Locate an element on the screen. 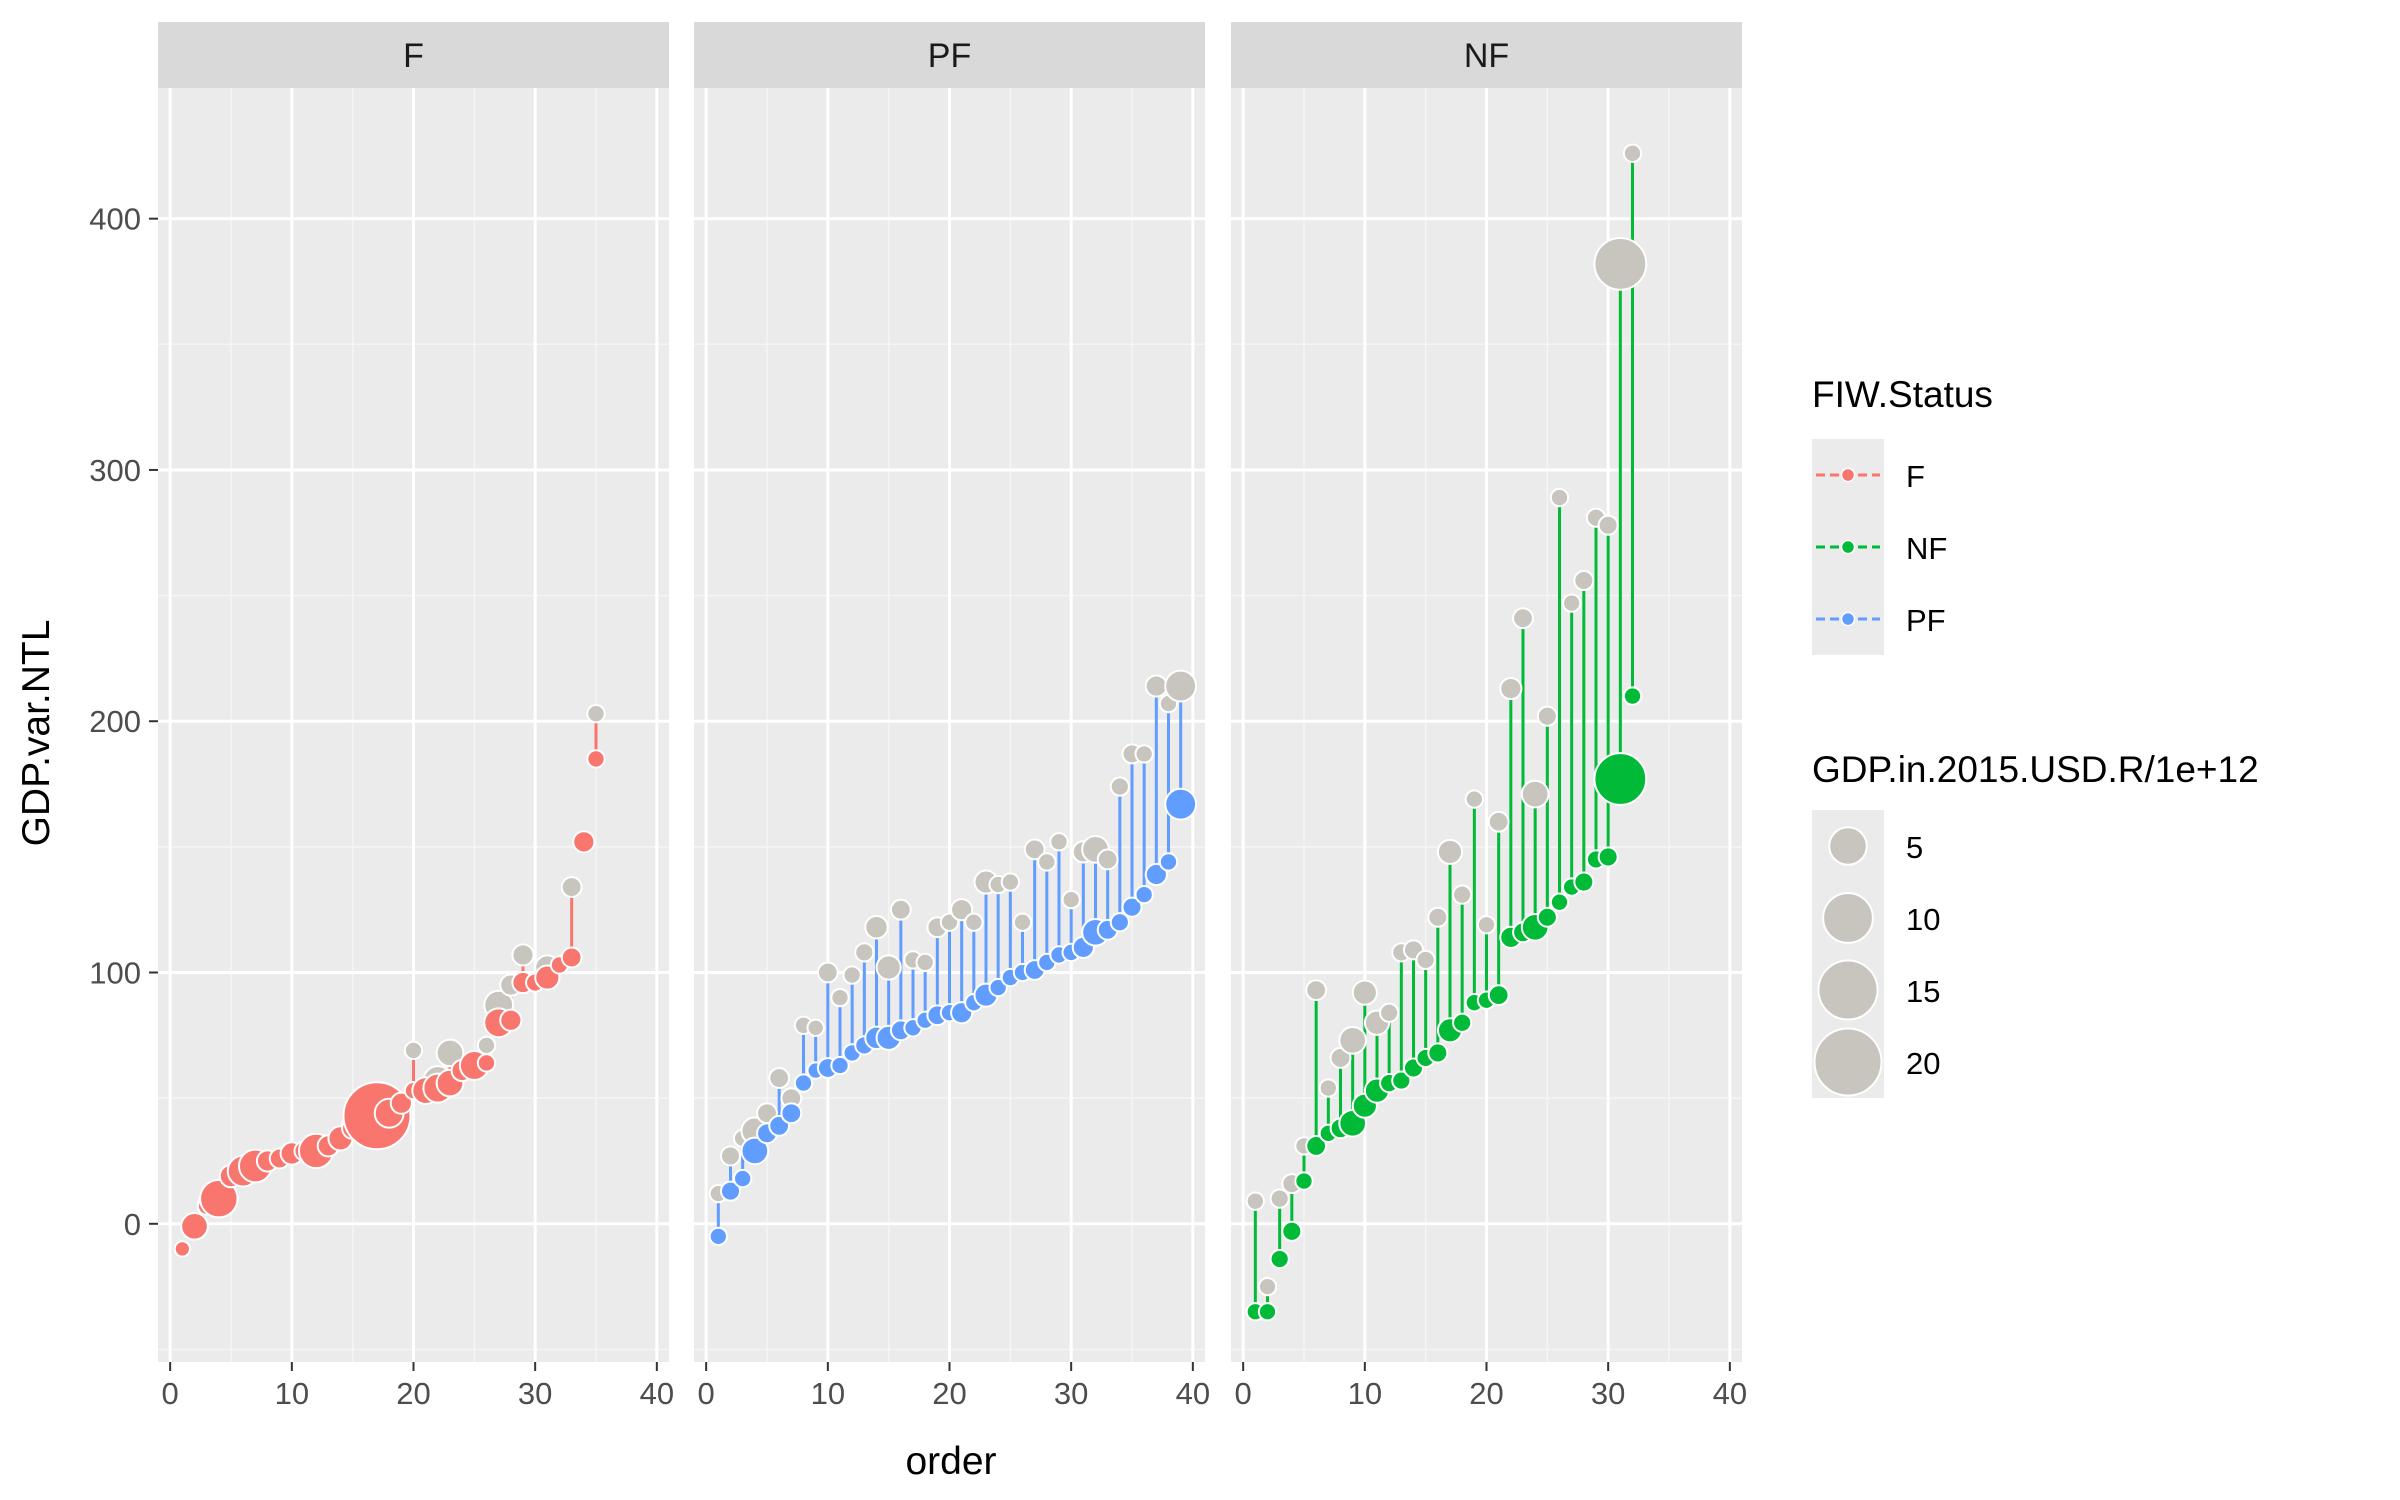 The width and height of the screenshot is (2400, 1500). y-tick-label: 300 is located at coordinates (115, 470).